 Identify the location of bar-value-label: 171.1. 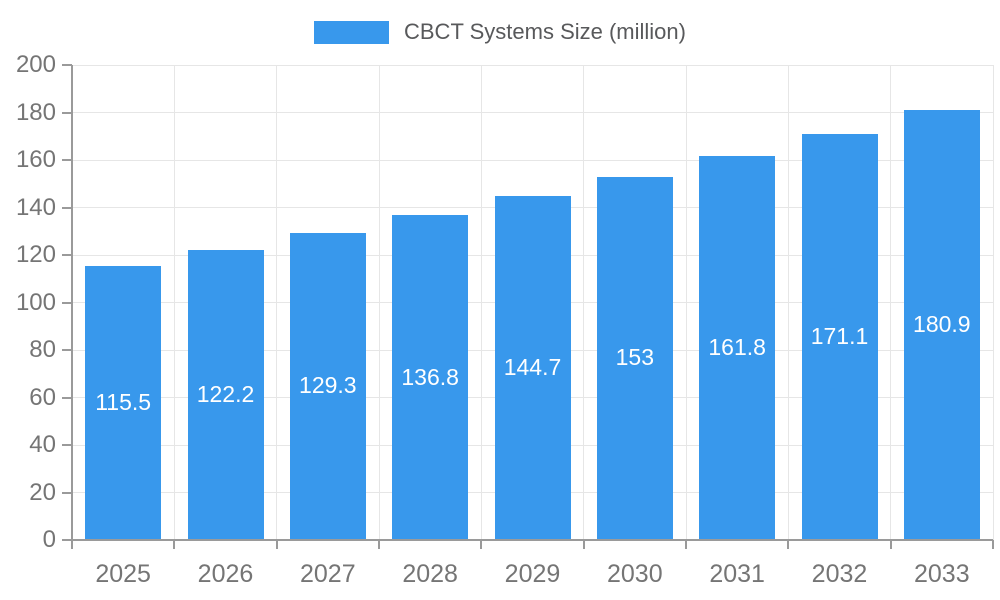
(839, 335).